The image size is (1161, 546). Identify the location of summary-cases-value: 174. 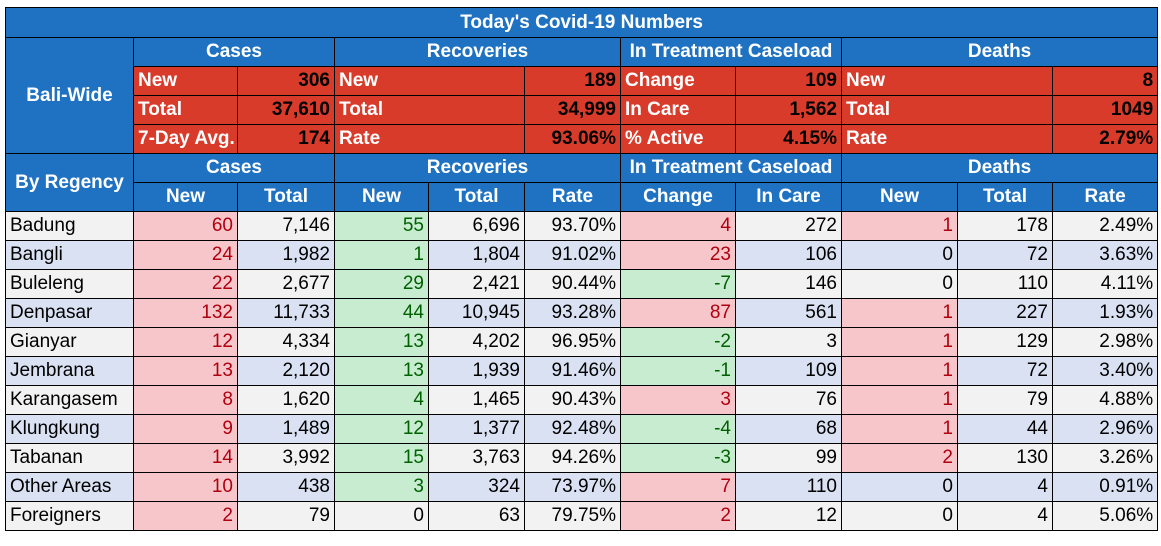
(286, 139).